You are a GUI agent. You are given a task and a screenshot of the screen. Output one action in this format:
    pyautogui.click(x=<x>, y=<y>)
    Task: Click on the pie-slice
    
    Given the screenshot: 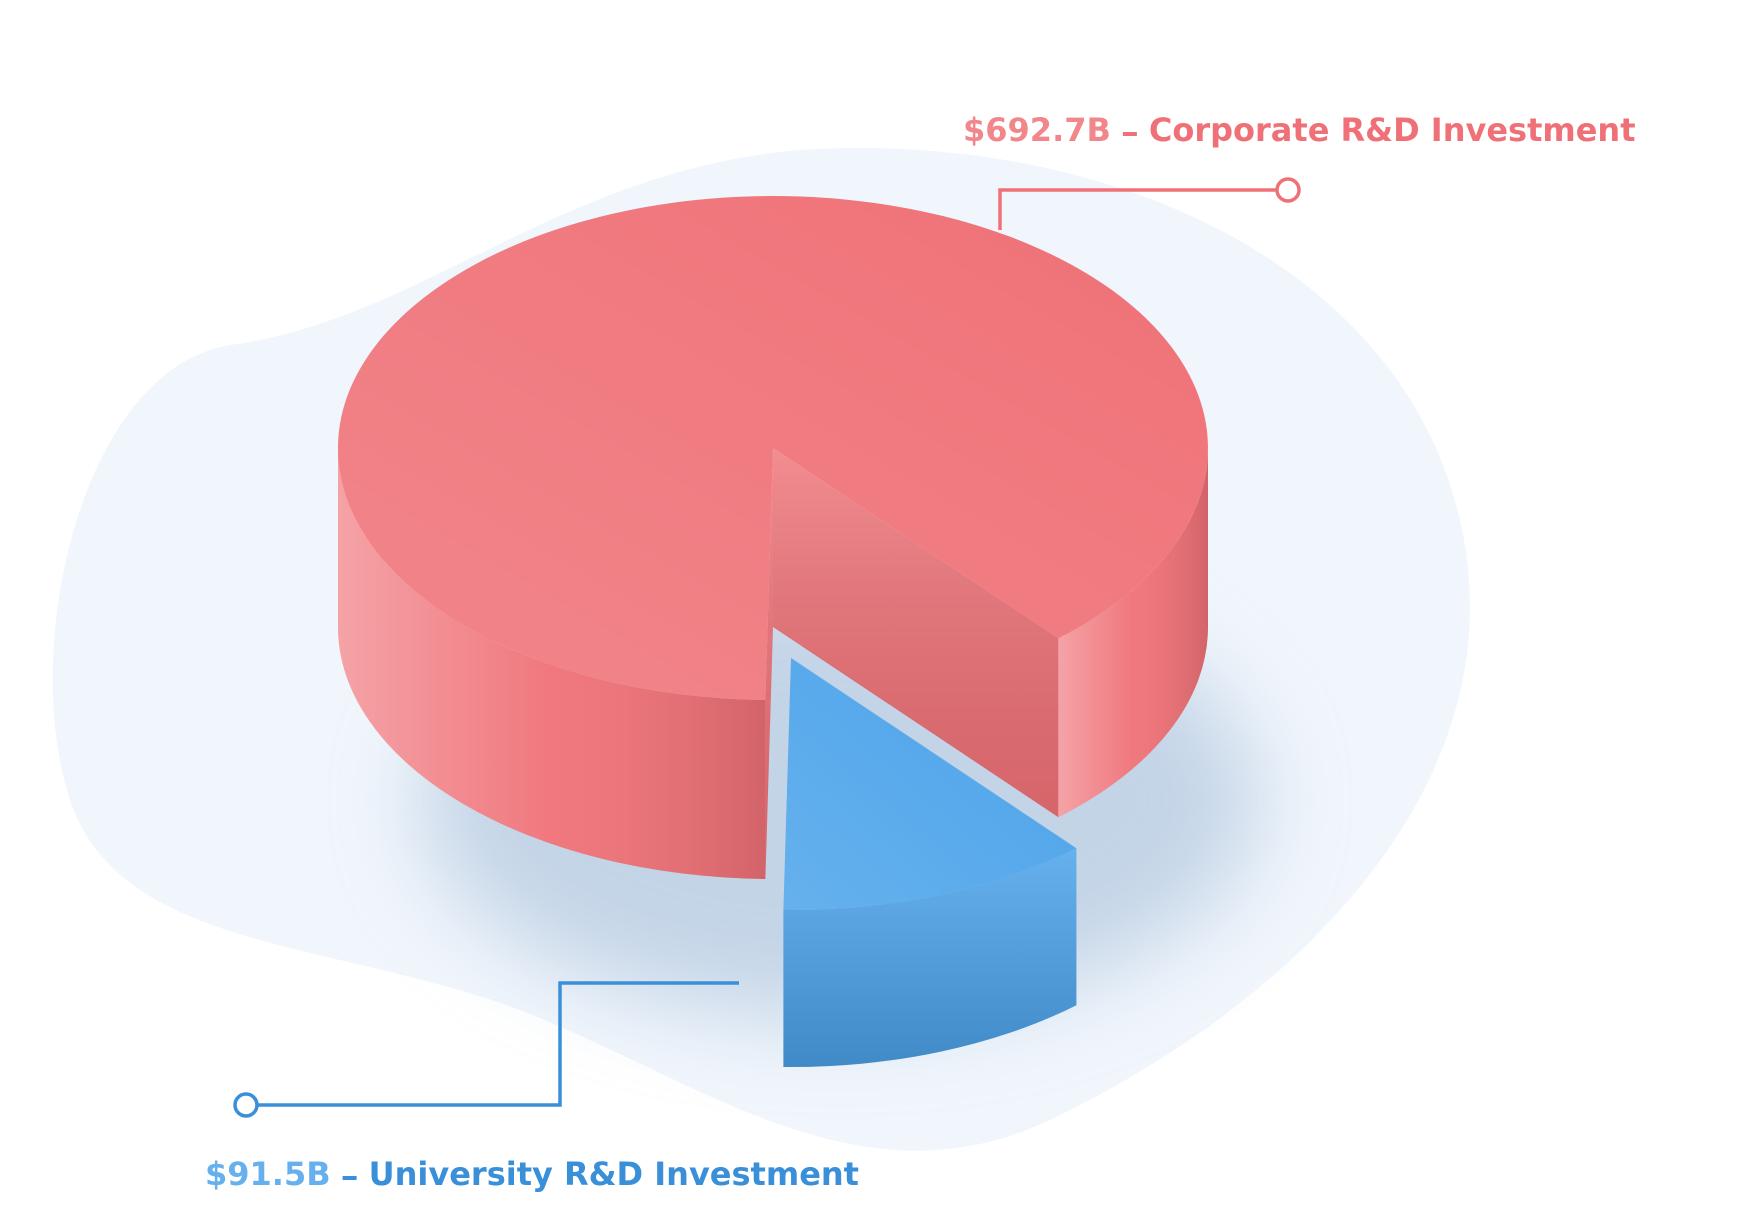 What is the action you would take?
    pyautogui.click(x=930, y=863)
    